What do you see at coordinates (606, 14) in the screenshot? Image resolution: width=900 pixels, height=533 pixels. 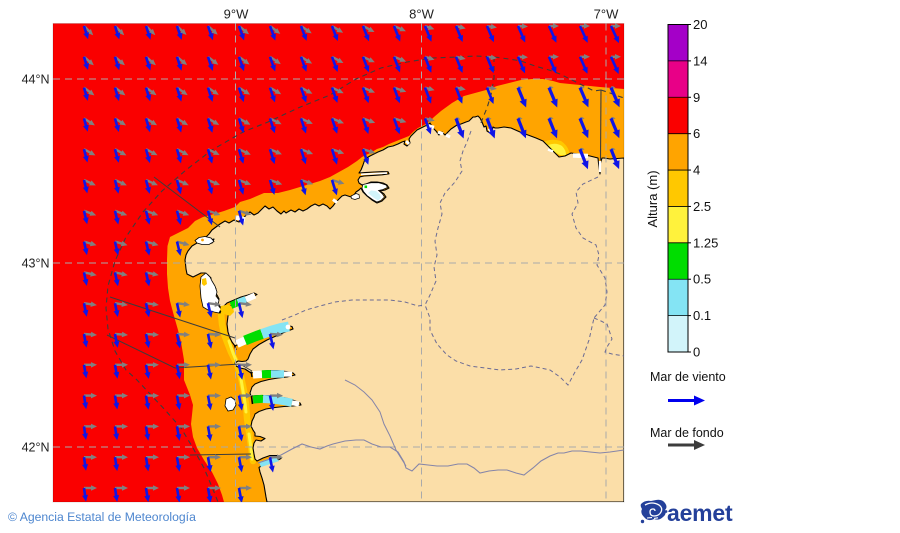 I see `svg-text: 7°W` at bounding box center [606, 14].